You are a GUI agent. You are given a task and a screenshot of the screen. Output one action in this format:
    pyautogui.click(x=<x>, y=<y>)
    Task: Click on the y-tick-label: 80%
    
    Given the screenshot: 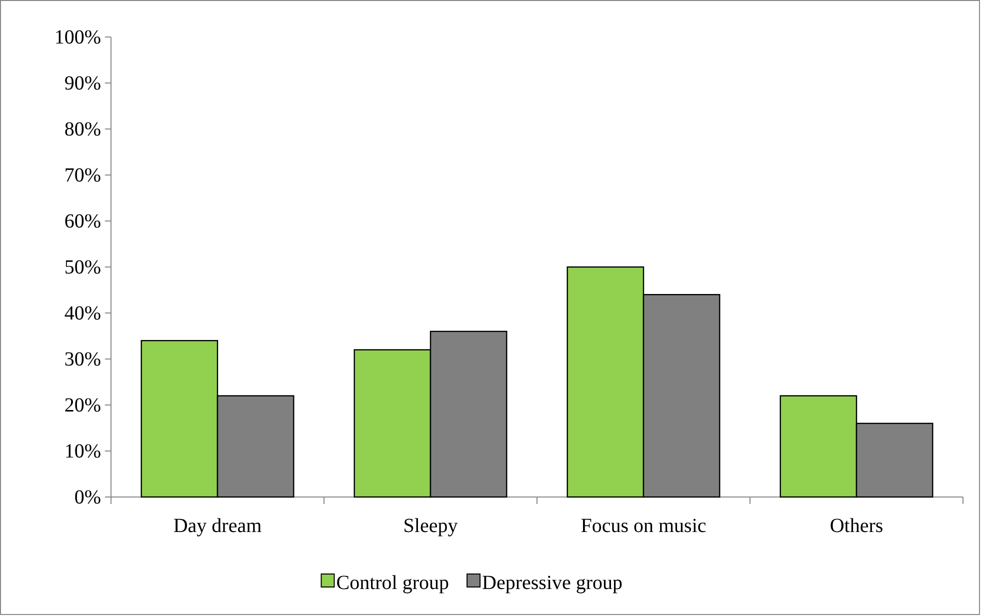 What is the action you would take?
    pyautogui.click(x=82, y=129)
    